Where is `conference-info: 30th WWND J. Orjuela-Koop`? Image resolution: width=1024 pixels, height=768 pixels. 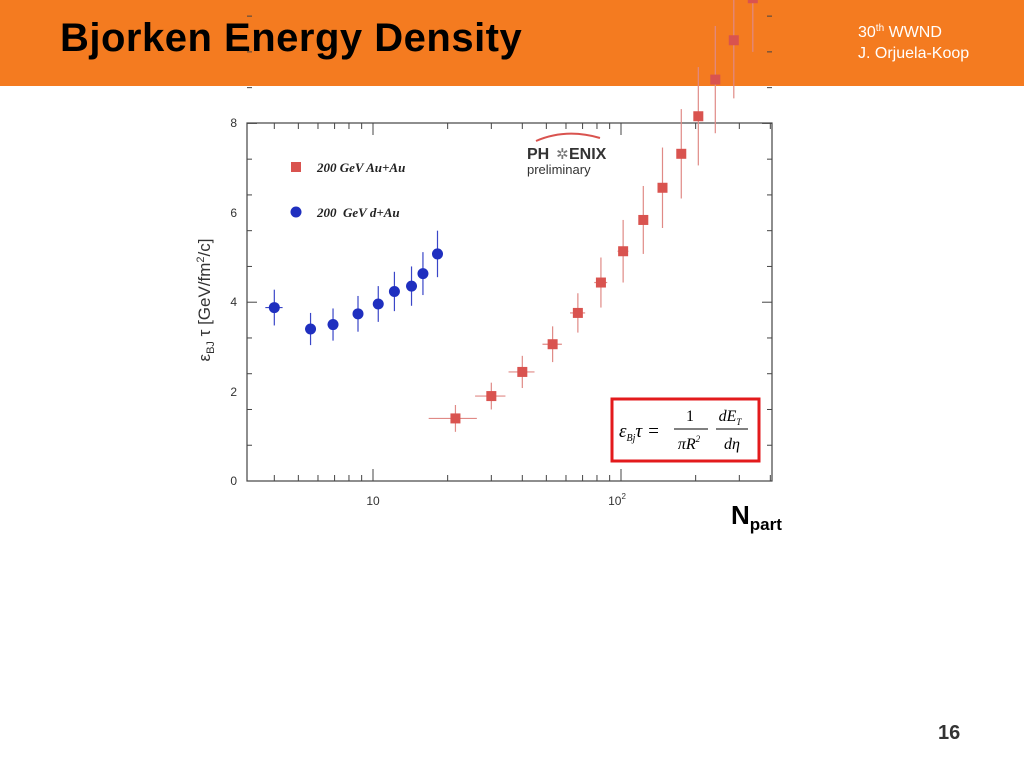 conference-info: 30th WWND J. Orjuela-Koop is located at coordinates (913, 41).